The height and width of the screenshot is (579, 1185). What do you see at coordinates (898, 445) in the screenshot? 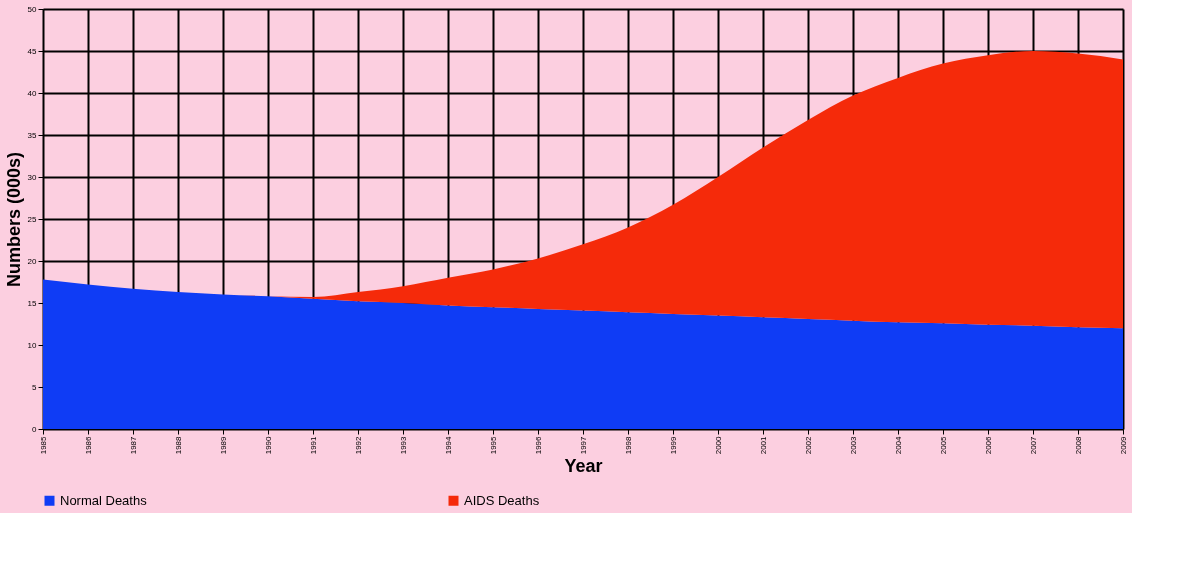
I see `x-tick-label: 2004` at bounding box center [898, 445].